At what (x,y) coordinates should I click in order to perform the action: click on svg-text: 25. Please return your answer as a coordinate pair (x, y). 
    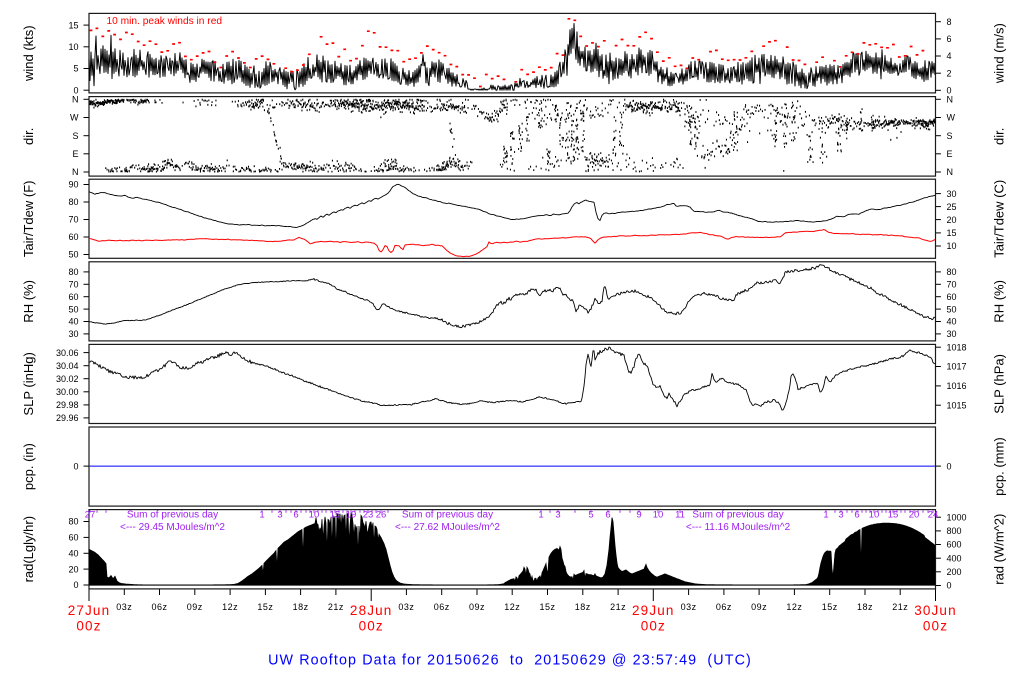
    Looking at the image, I should click on (952, 207).